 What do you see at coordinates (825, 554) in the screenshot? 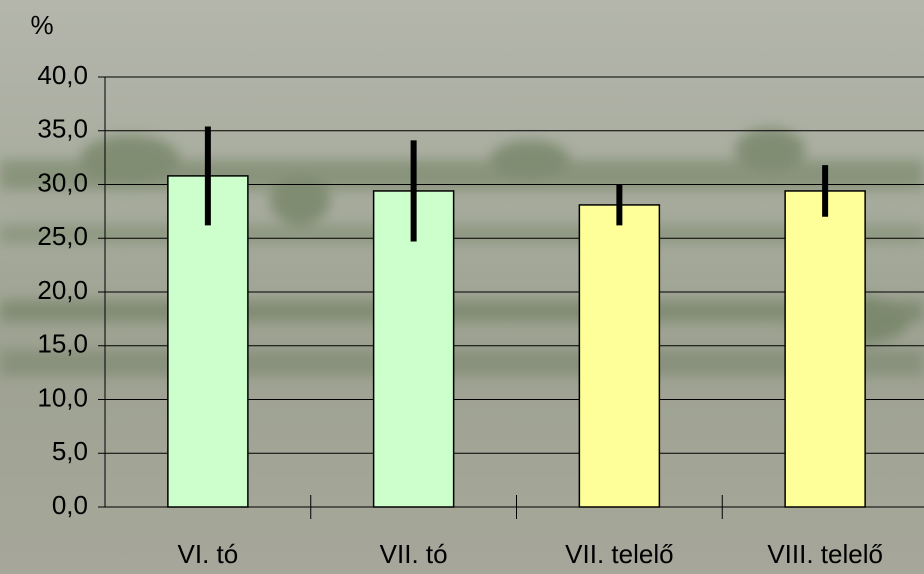
I see `x-tick-label: VIII. telelő` at bounding box center [825, 554].